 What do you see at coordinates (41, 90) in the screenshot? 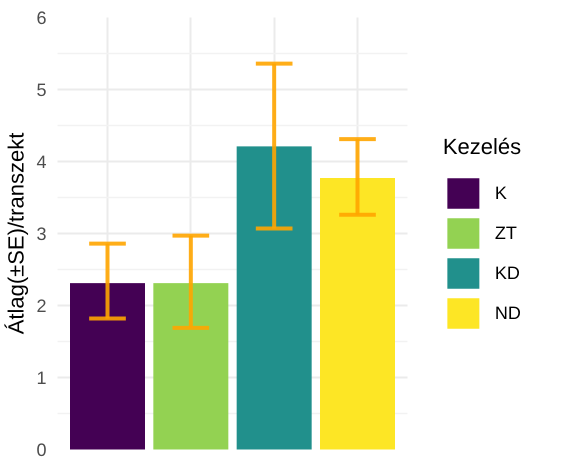
I see `y-tick-label: 5` at bounding box center [41, 90].